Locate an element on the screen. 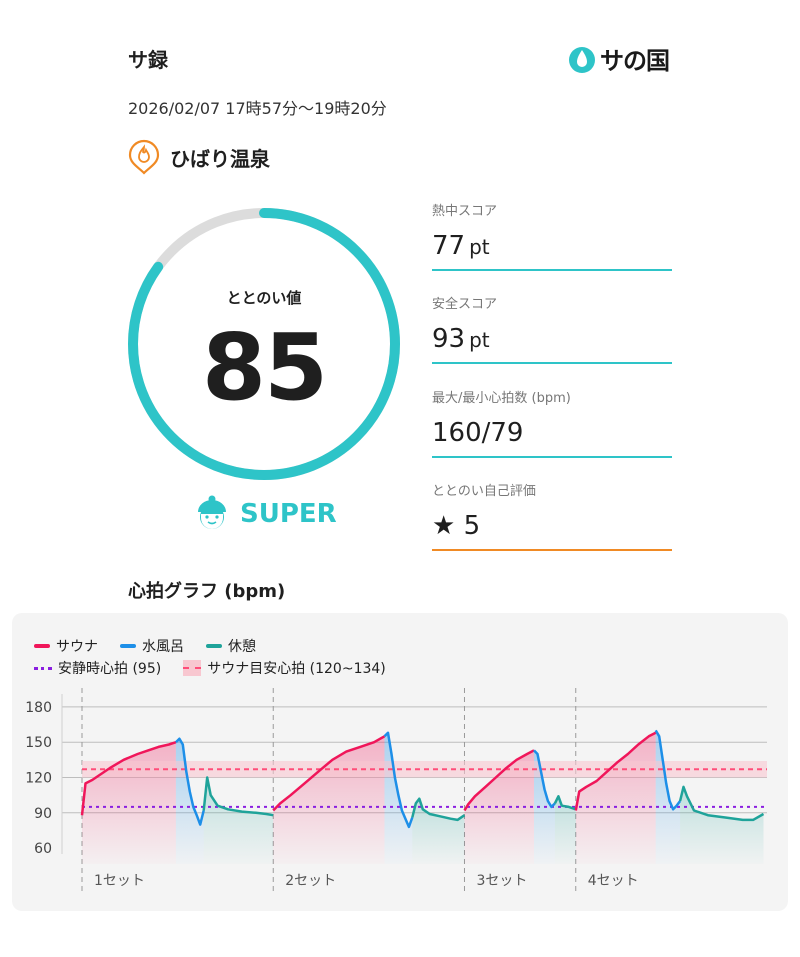  legend-label: 安静時心拍 (95) is located at coordinates (110, 669).